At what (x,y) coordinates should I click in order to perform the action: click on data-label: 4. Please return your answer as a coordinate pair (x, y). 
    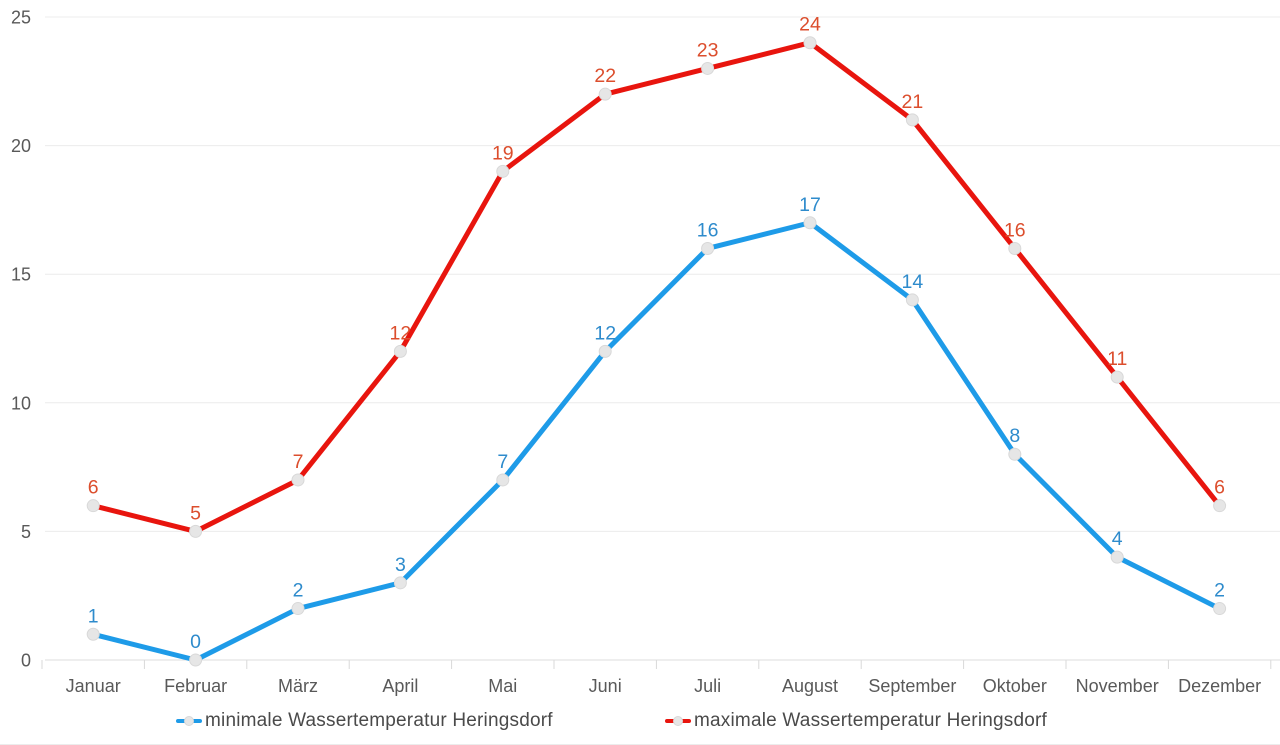
    Looking at the image, I should click on (1117, 539).